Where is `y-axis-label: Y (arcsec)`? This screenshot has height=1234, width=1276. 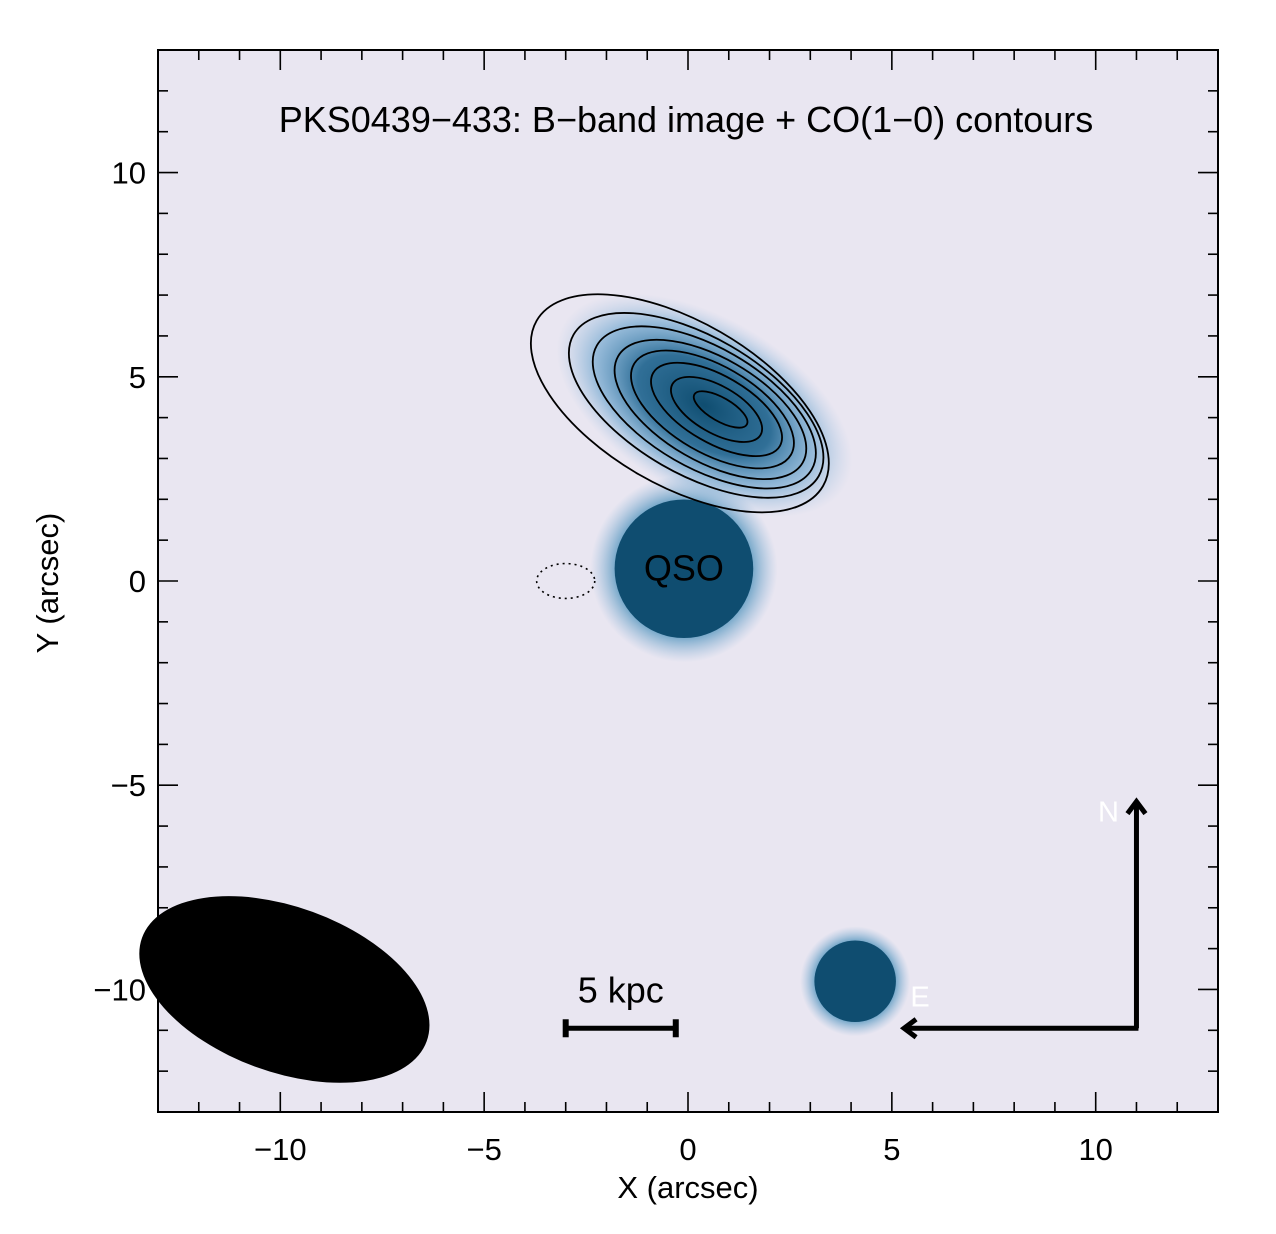
y-axis-label: Y (arcsec) is located at coordinates (47, 583).